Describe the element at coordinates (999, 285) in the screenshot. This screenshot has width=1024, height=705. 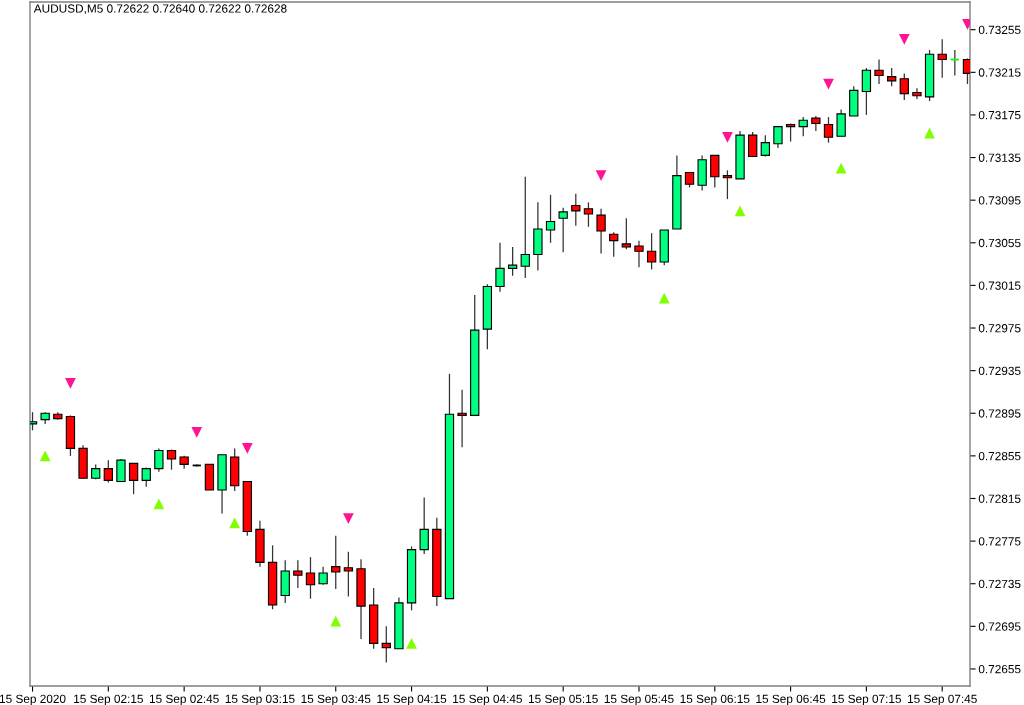
I see `y-tick-label: 0.73015` at that location.